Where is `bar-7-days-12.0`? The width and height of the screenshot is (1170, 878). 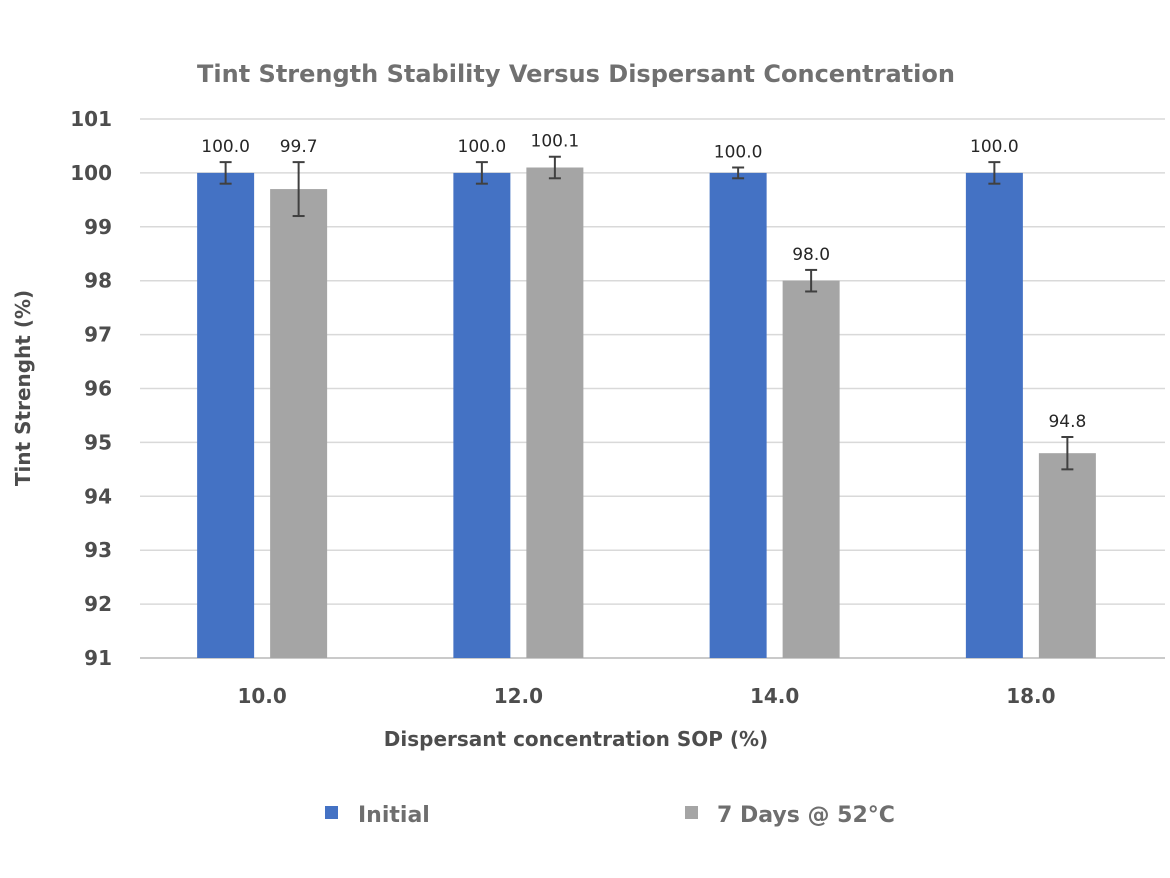 bar-7-days-12.0 is located at coordinates (555, 412).